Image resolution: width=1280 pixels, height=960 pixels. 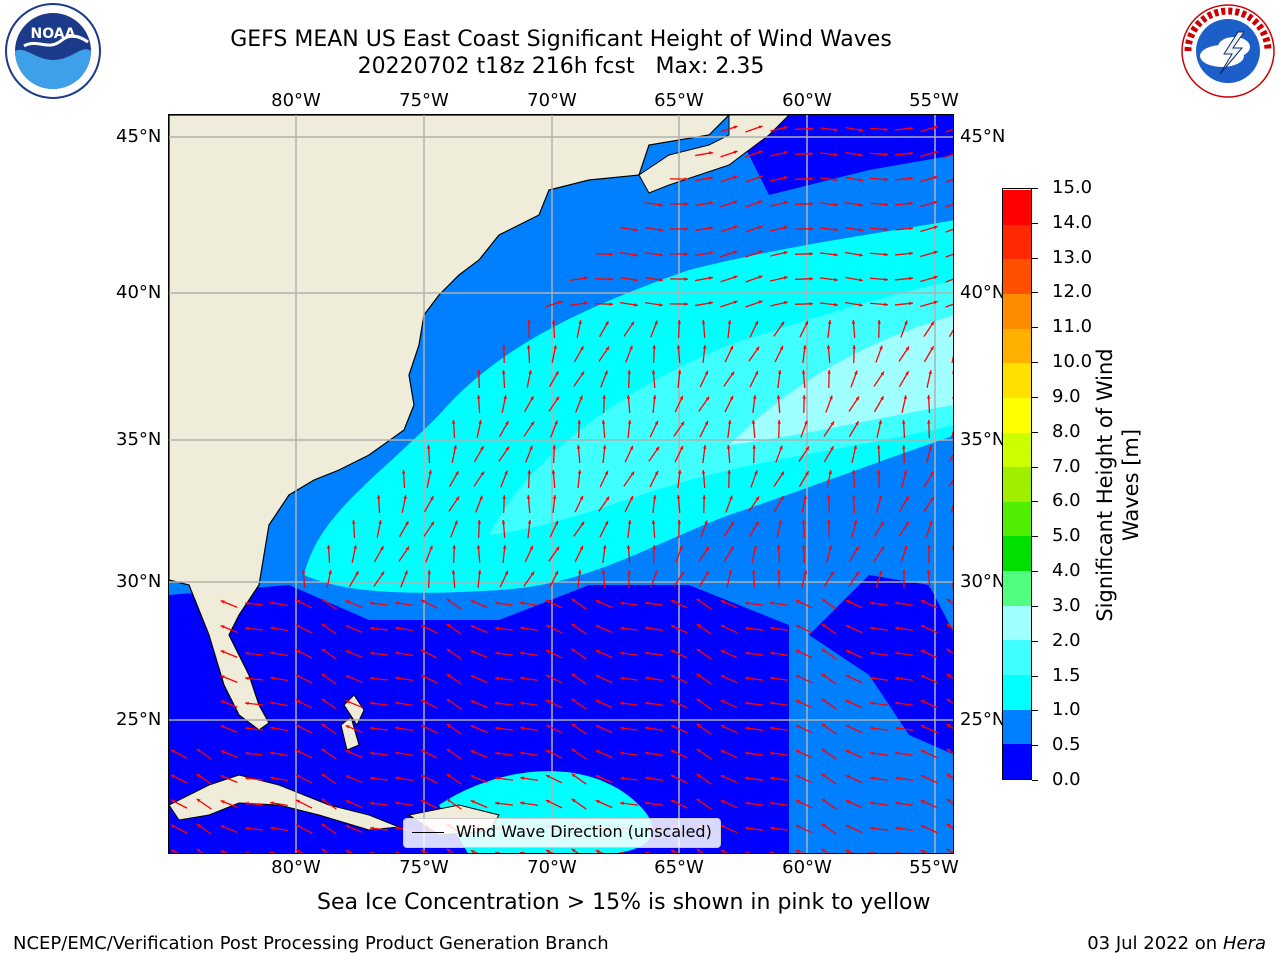 What do you see at coordinates (983, 719) in the screenshot?
I see `lat-label-right: 25°N` at bounding box center [983, 719].